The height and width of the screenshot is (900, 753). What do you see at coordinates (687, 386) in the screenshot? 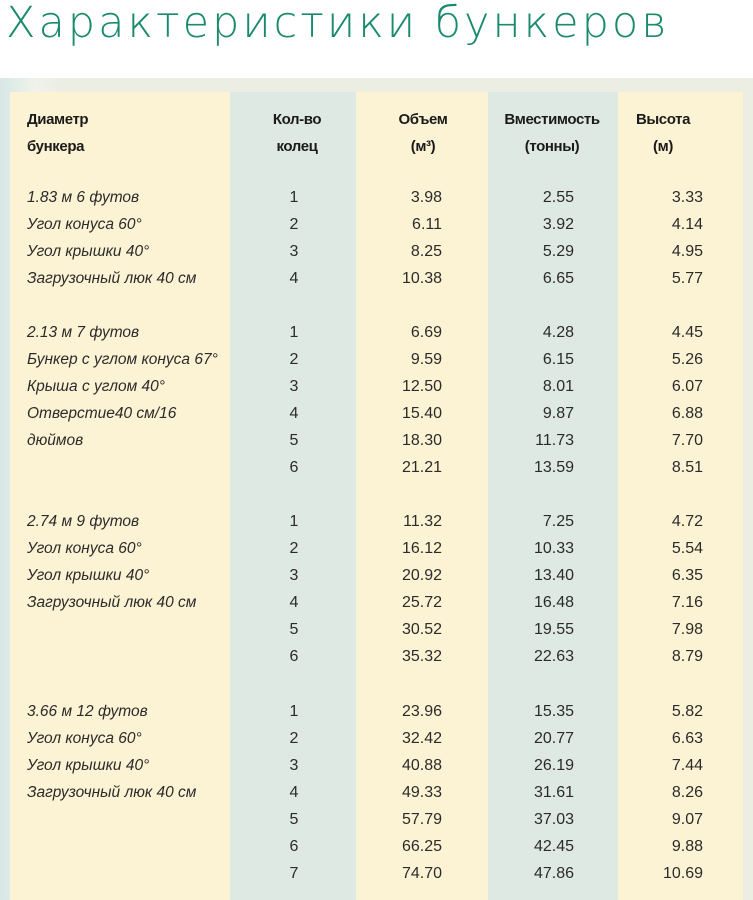
I see `row-height: 6.07` at bounding box center [687, 386].